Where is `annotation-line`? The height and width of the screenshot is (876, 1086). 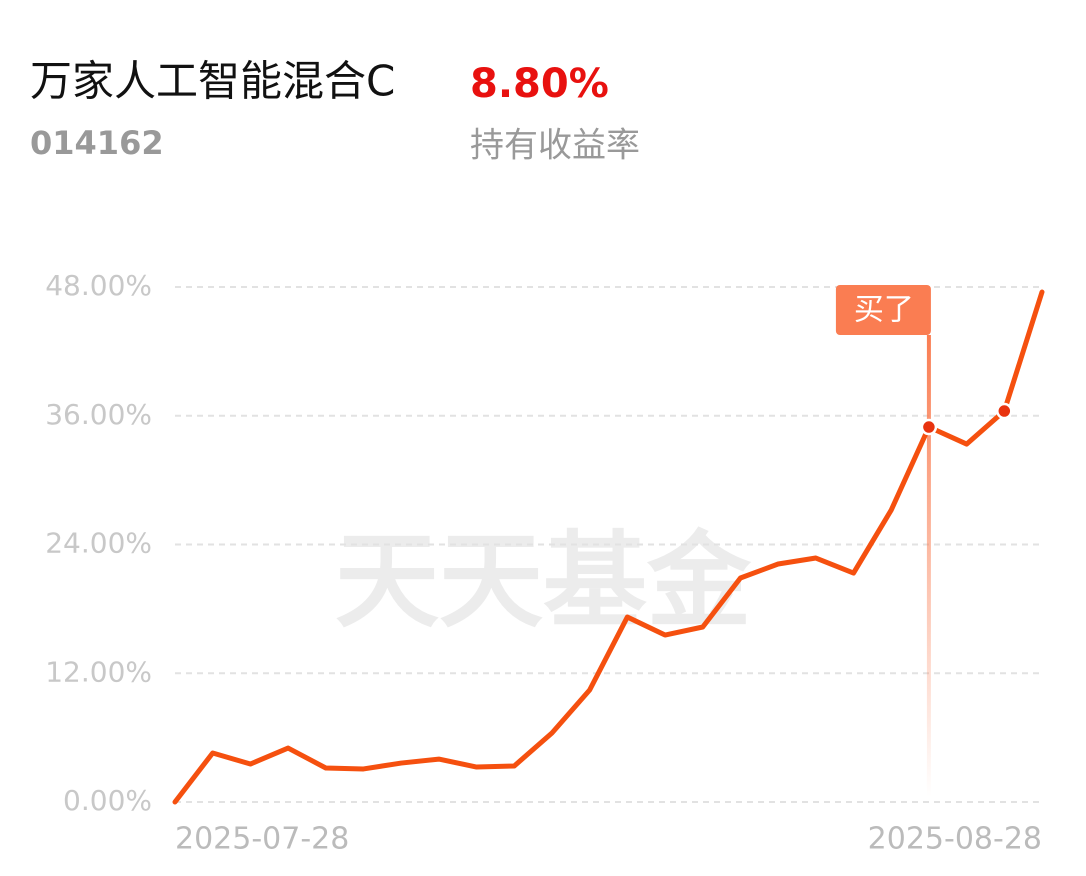
annotation-line is located at coordinates (928, 566).